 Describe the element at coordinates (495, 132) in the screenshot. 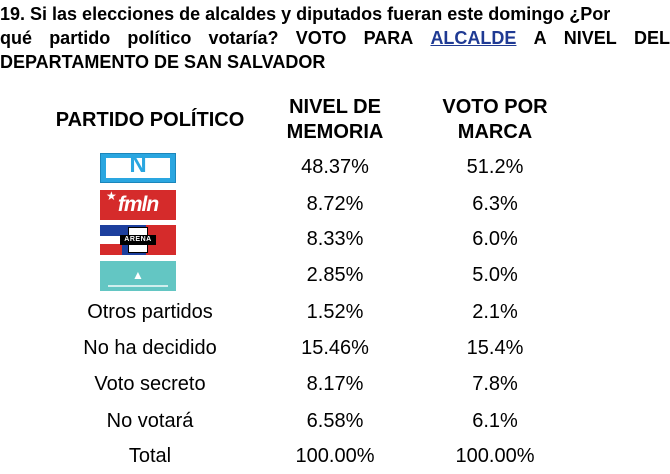

I see `header-marca-line2: MARCA` at that location.